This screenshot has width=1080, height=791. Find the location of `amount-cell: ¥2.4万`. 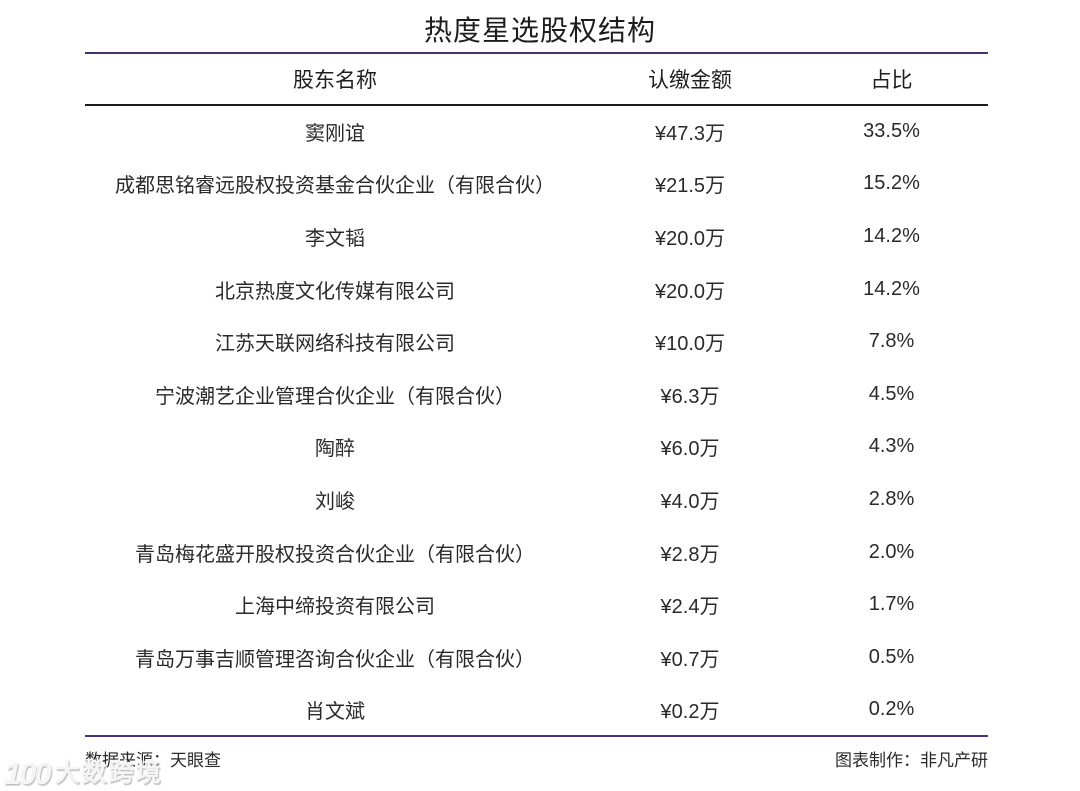

amount-cell: ¥2.4万 is located at coordinates (690, 607).